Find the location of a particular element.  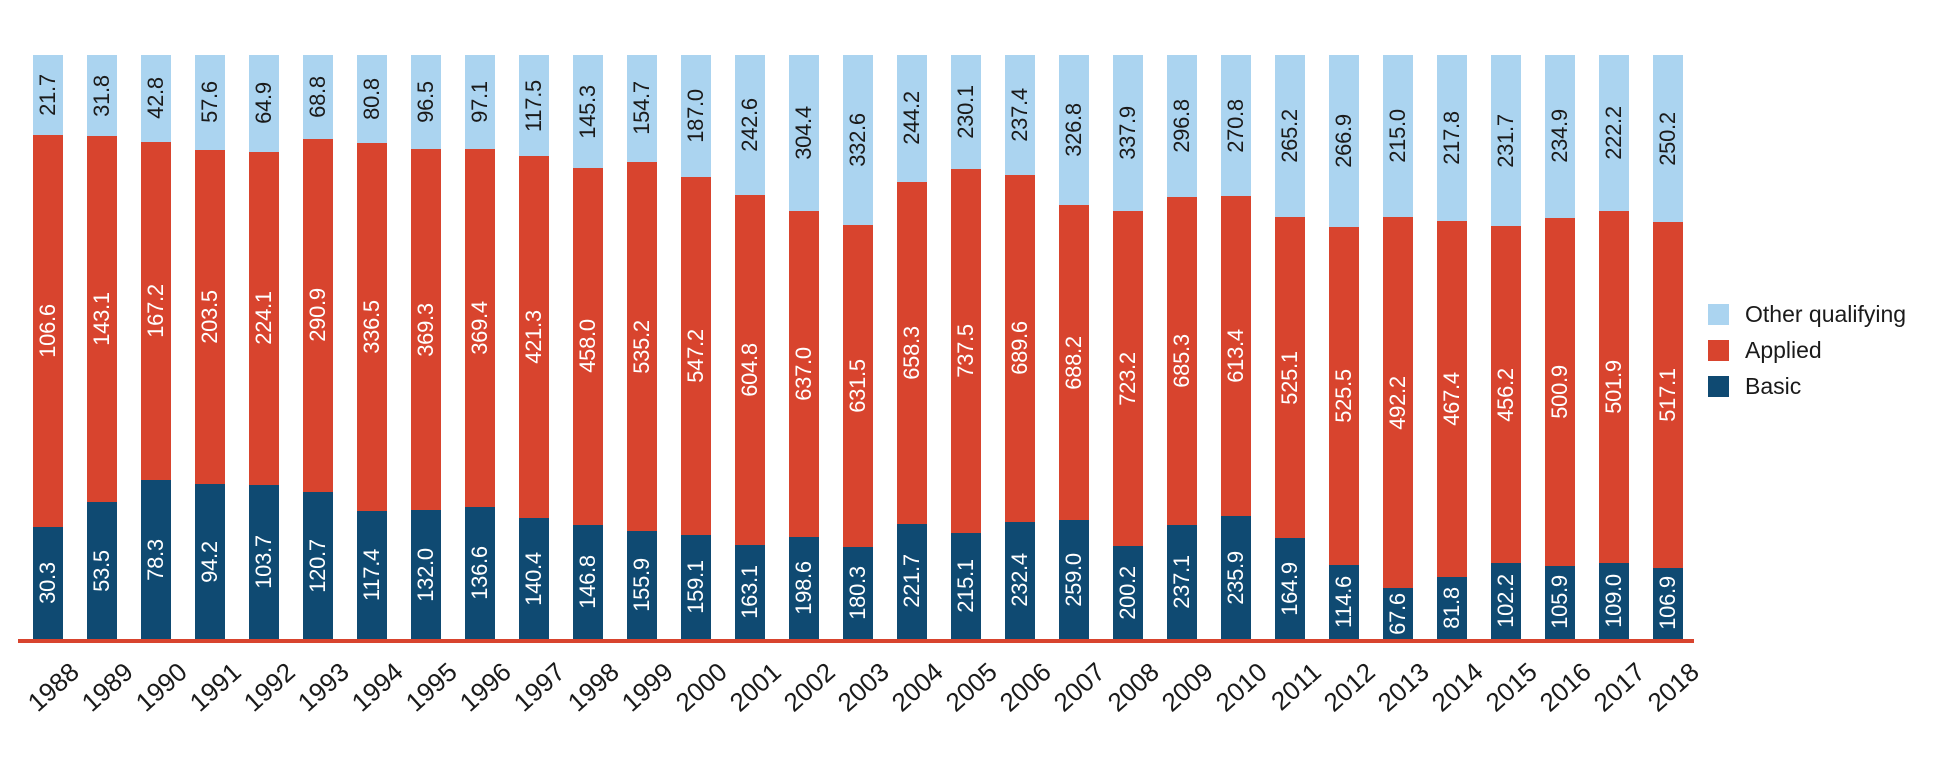

bar-value-label: 102.2 is located at coordinates (1505, 601).